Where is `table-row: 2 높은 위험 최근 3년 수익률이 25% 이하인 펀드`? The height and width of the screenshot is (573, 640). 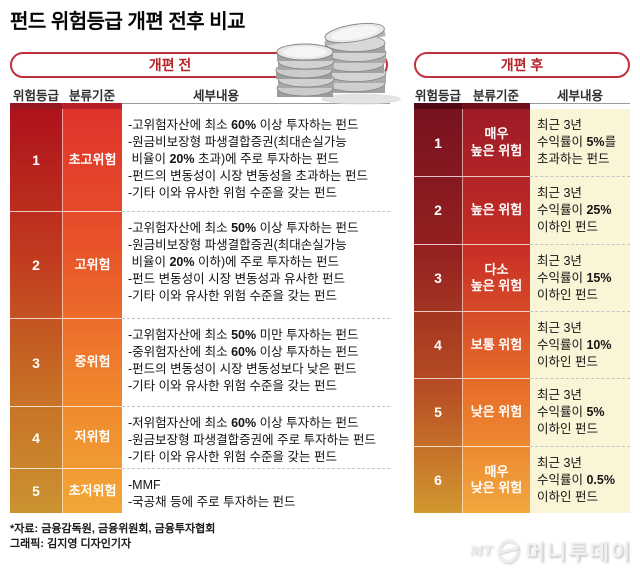
table-row: 2 높은 위험 최근 3년 수익률이 25% 이하인 펀드 is located at coordinates (522, 210).